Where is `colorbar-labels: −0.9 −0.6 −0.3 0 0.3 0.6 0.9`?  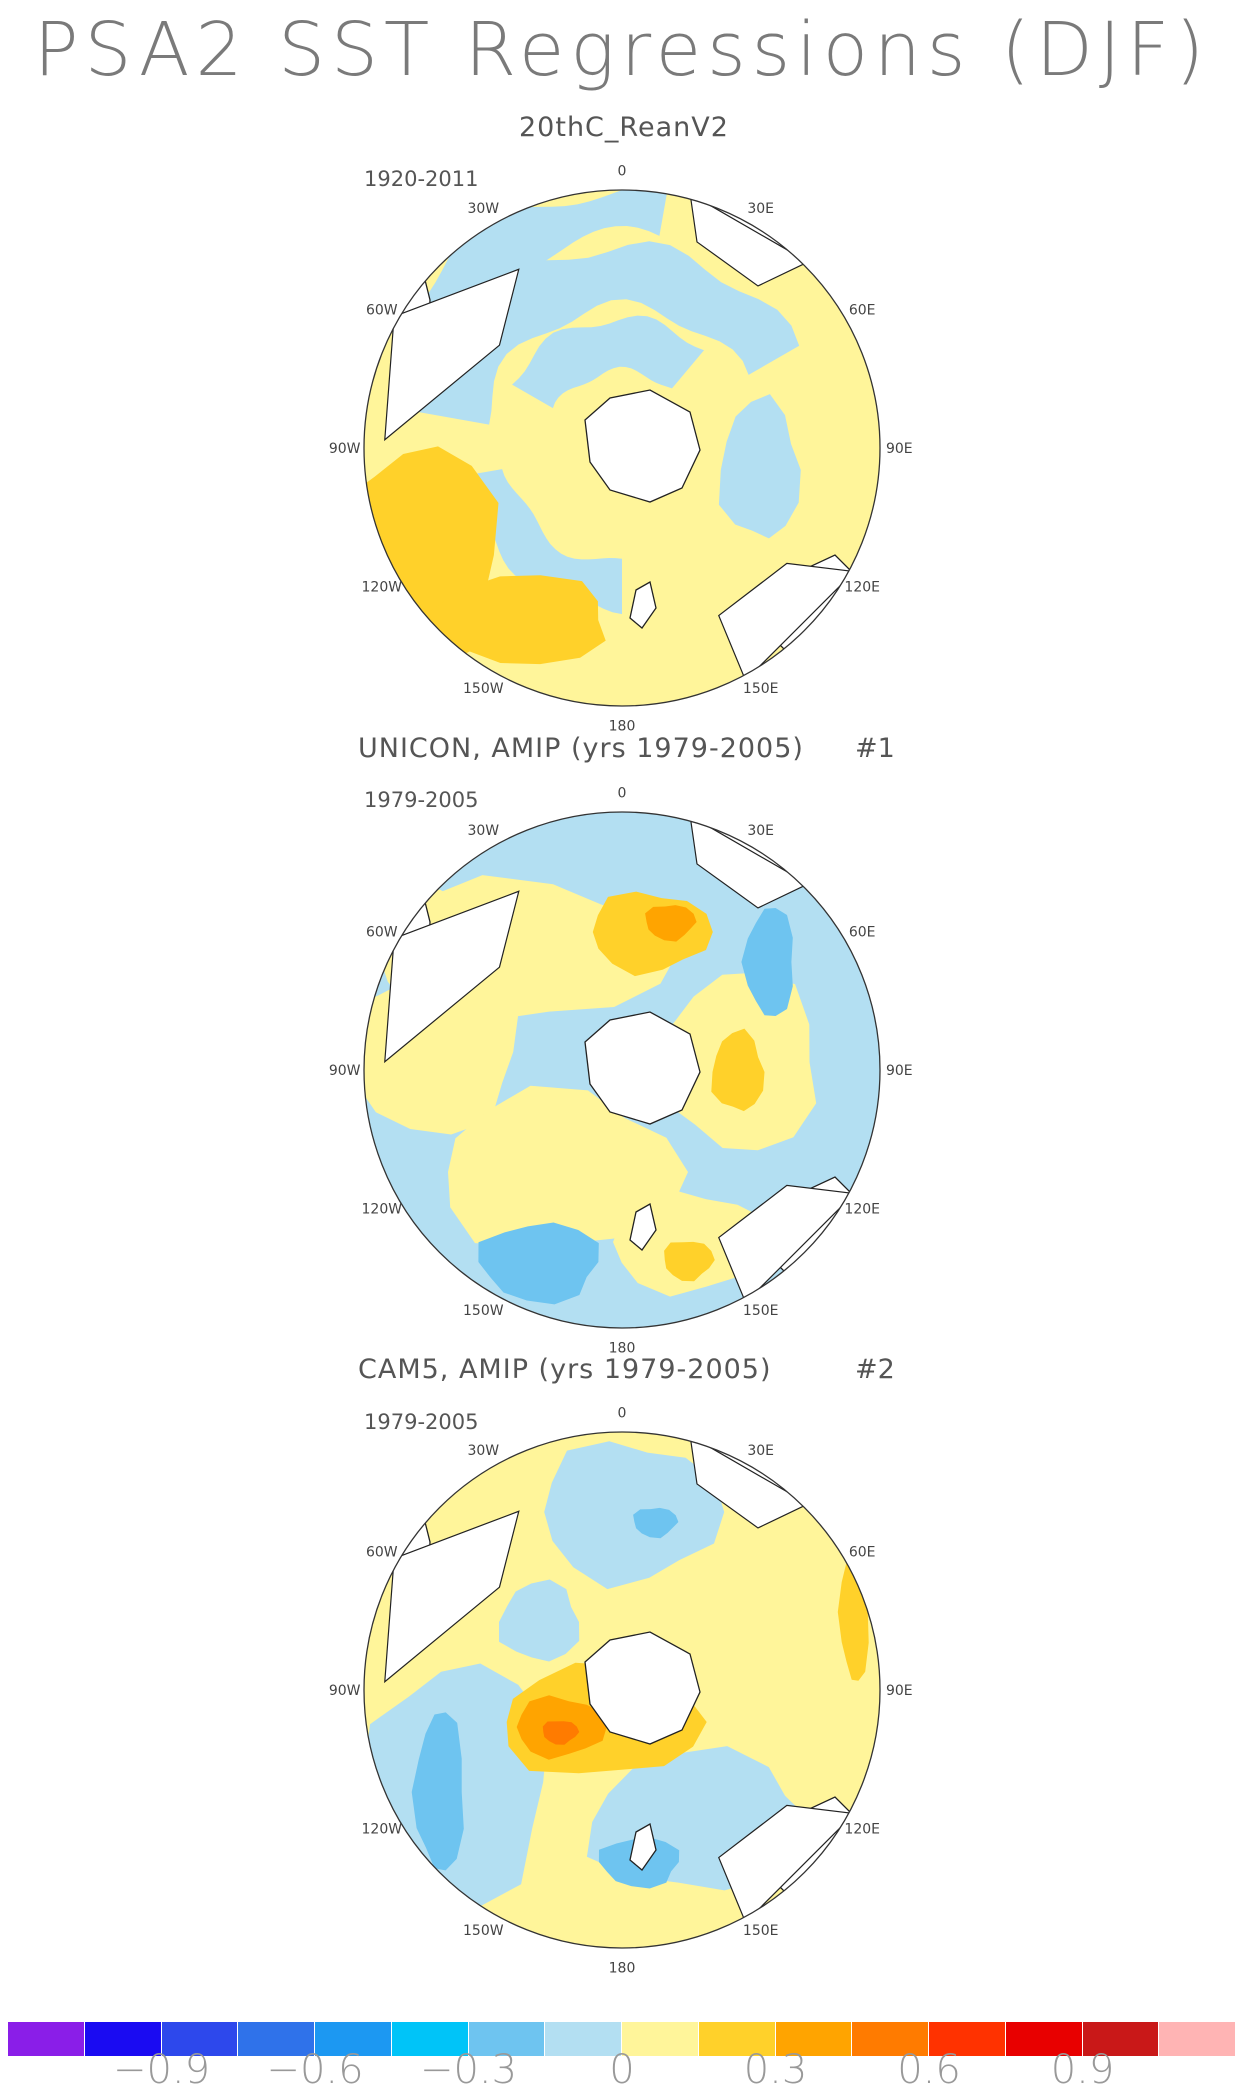
colorbar-labels: −0.9 −0.6 −0.3 0 0.3 0.6 0.9 is located at coordinates (622, 2070).